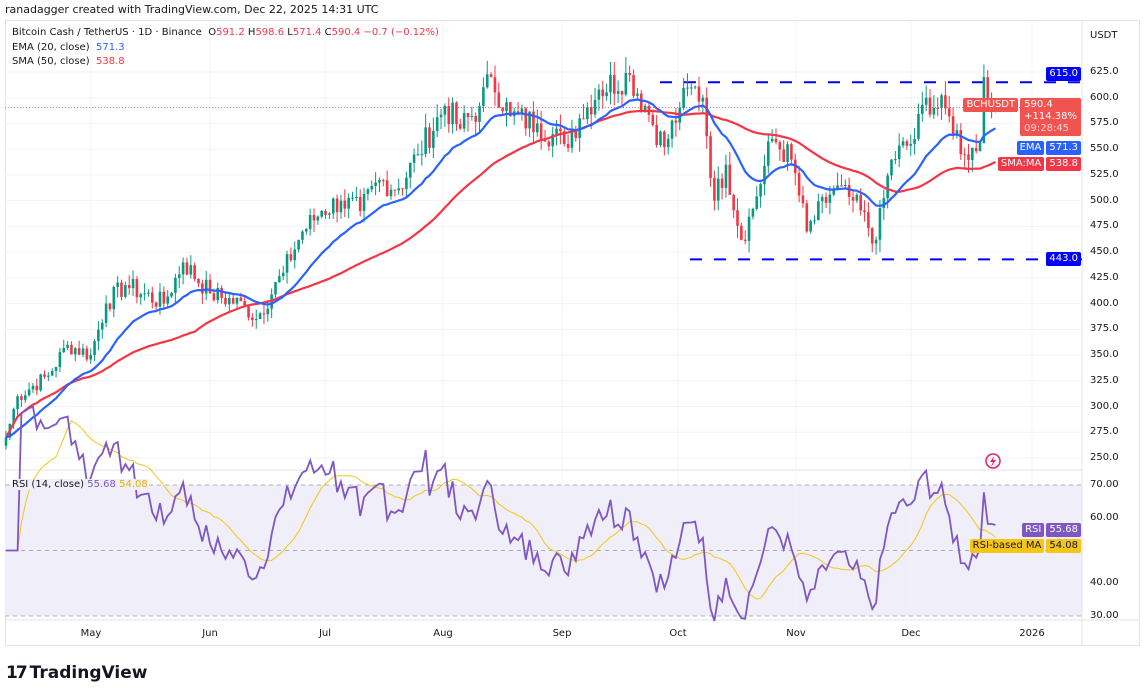  I want to click on price-tick: 300.0, so click(1104, 406).